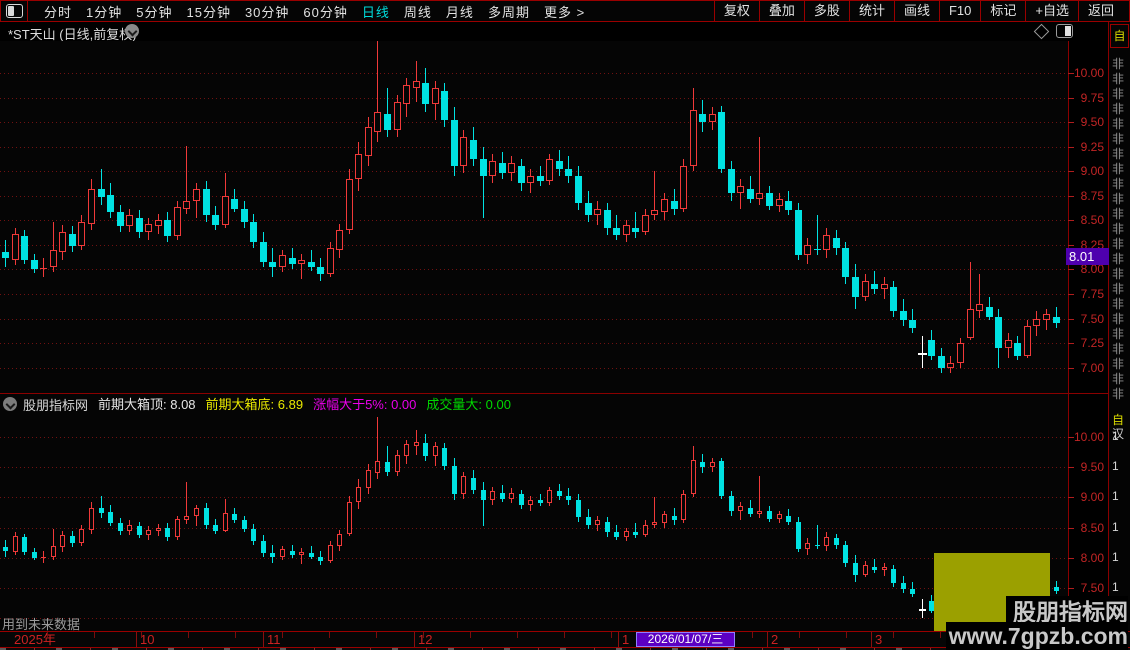 The height and width of the screenshot is (650, 1130). I want to click on pane-divider-line, so click(554, 393).